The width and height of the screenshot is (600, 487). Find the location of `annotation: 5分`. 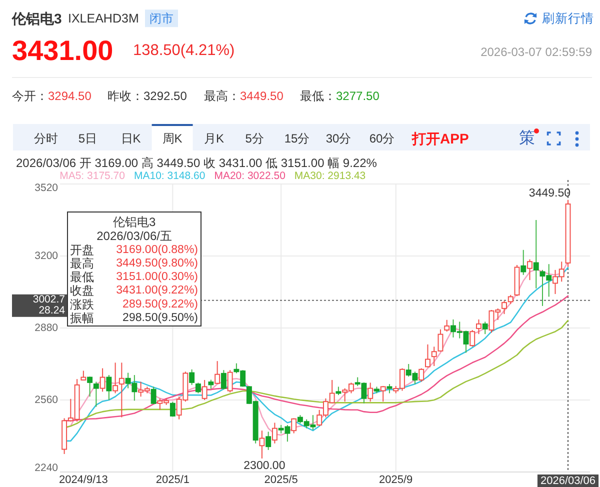

annotation: 5分 is located at coordinates (254, 139).